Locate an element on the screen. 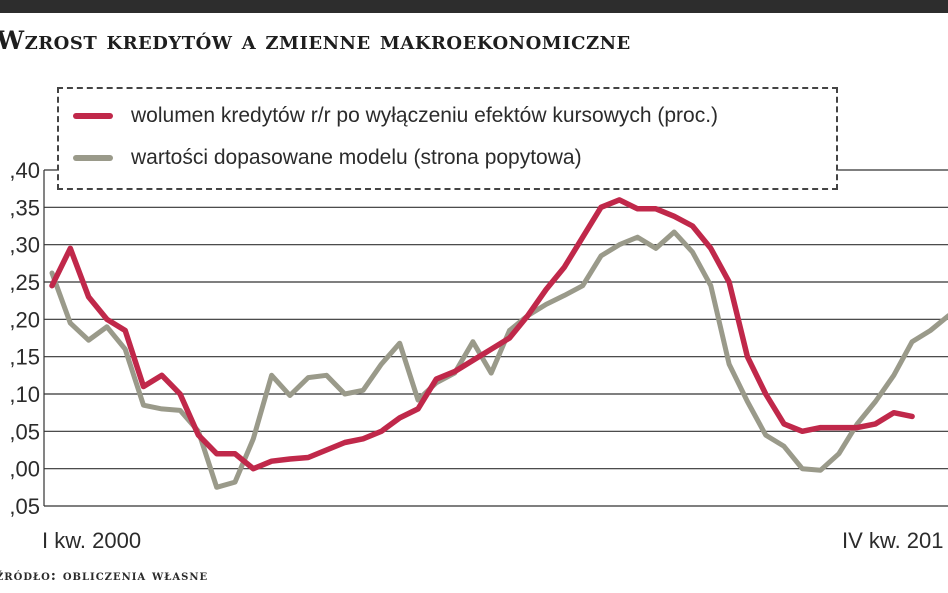 This screenshot has height=593, width=948. y-tick-label: ,20 is located at coordinates (24, 319).